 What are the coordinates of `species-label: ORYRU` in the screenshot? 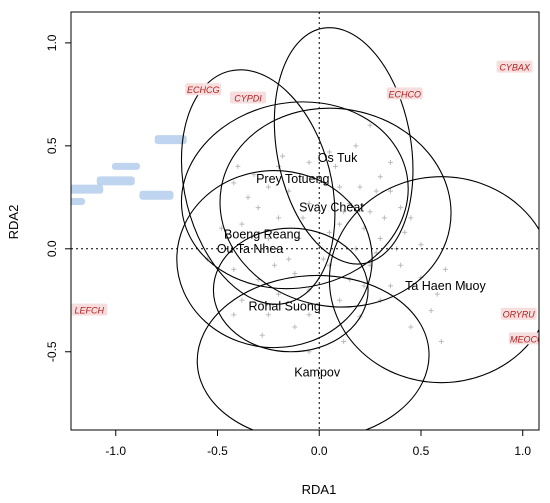 It's located at (519, 315).